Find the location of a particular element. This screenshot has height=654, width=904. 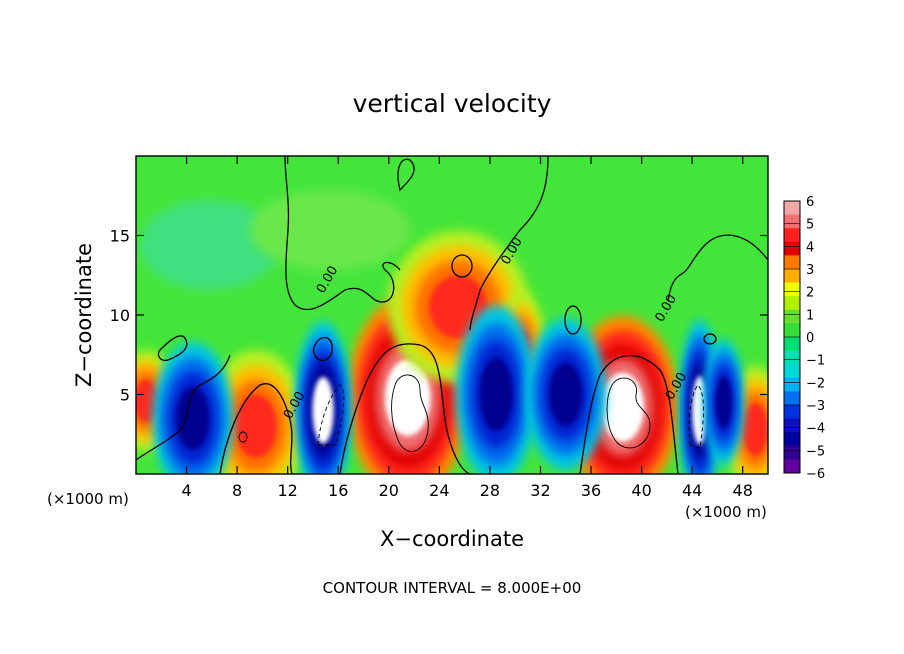

contour-interval-note: CONTOUR INTERVAL = 8.000E+00 is located at coordinates (452, 588).